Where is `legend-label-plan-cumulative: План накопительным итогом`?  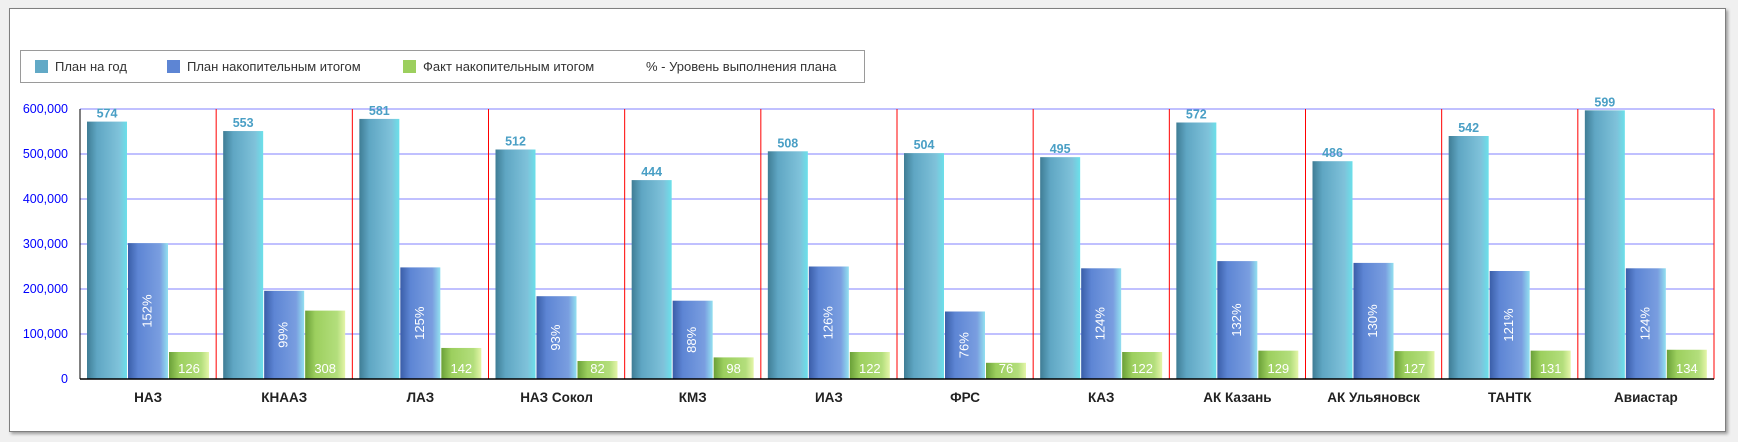
legend-label-plan-cumulative: План накопительным итогом is located at coordinates (274, 66).